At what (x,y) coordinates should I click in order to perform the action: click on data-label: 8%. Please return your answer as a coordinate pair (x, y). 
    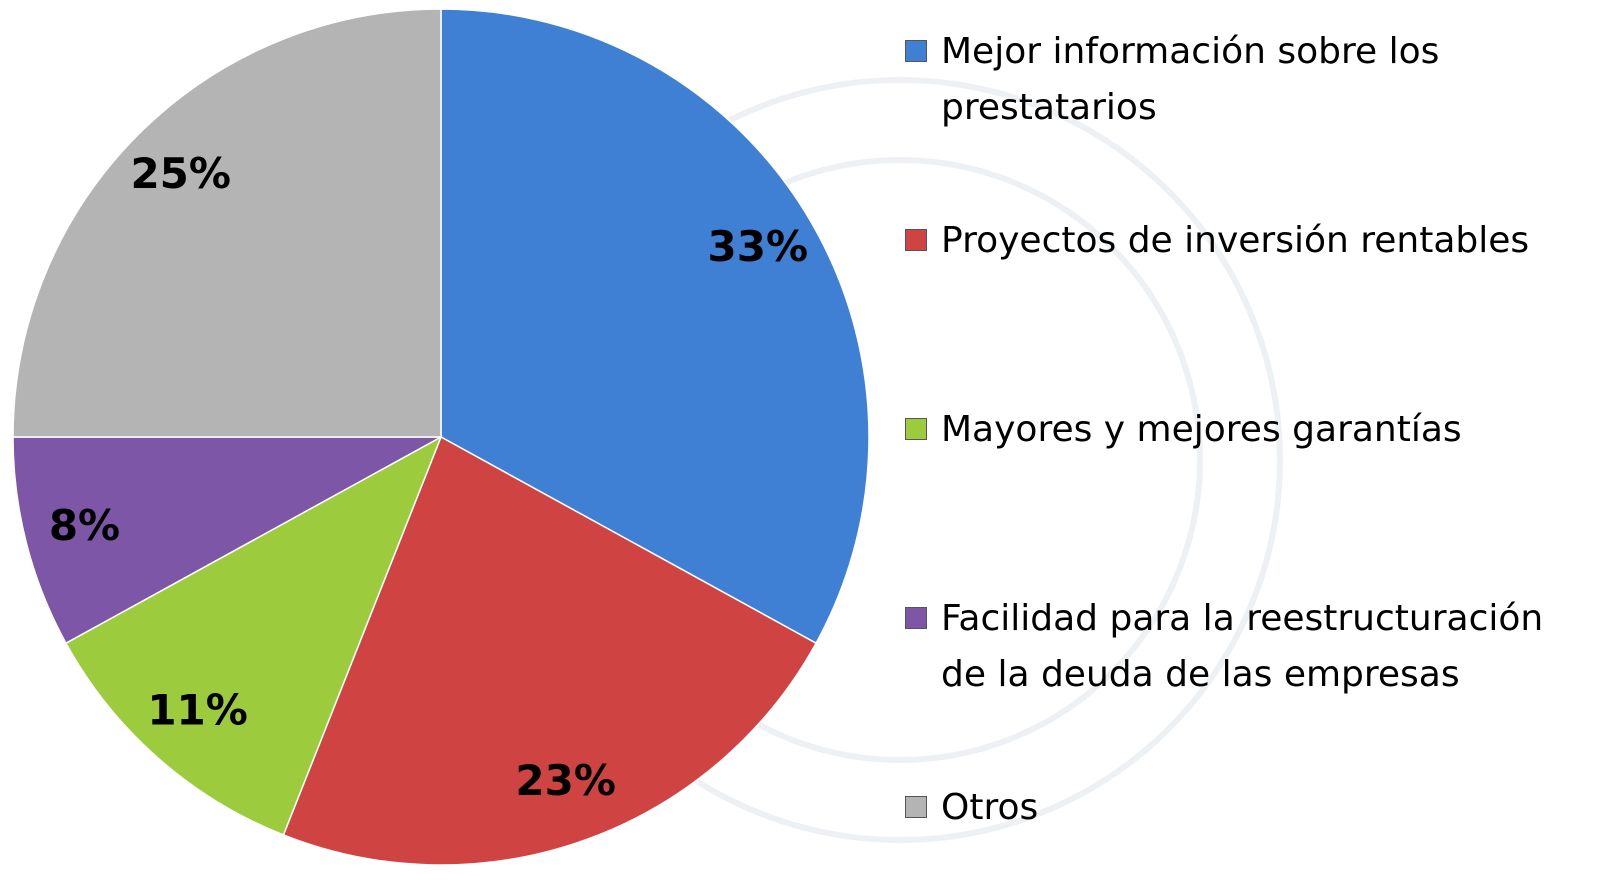
    Looking at the image, I should click on (84, 525).